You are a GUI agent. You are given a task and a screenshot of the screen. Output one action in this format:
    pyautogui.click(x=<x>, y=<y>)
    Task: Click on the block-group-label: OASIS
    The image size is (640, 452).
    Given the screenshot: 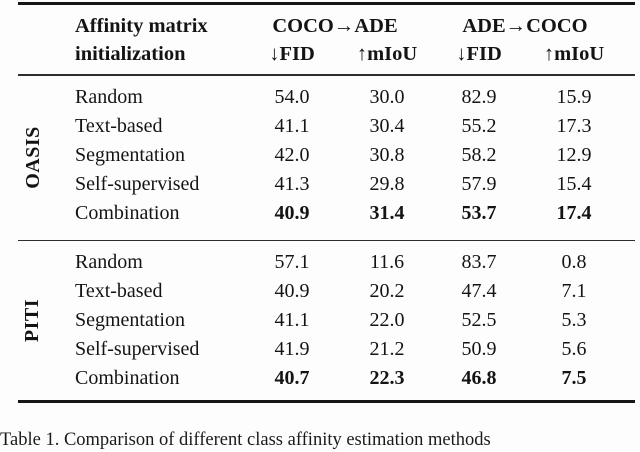 What is the action you would take?
    pyautogui.click(x=32, y=157)
    